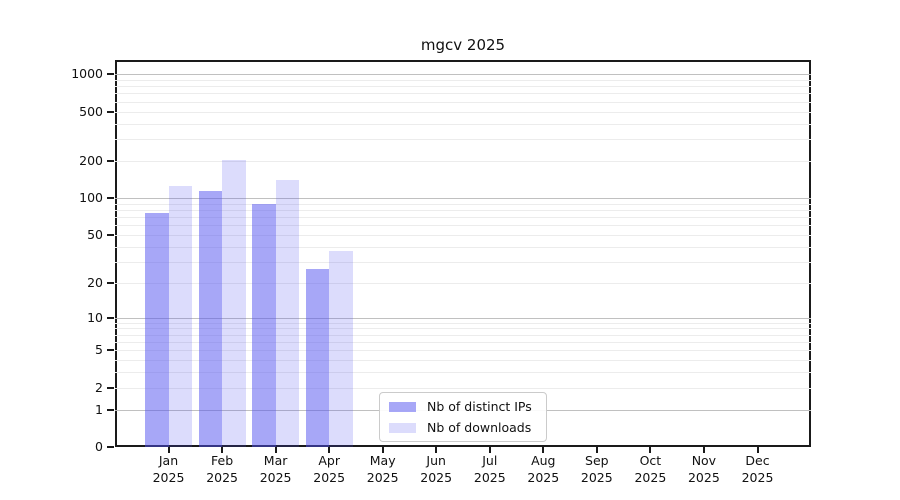 The image size is (900, 500). Describe the element at coordinates (317, 358) in the screenshot. I see `bar-distinct-ips-apr` at that location.